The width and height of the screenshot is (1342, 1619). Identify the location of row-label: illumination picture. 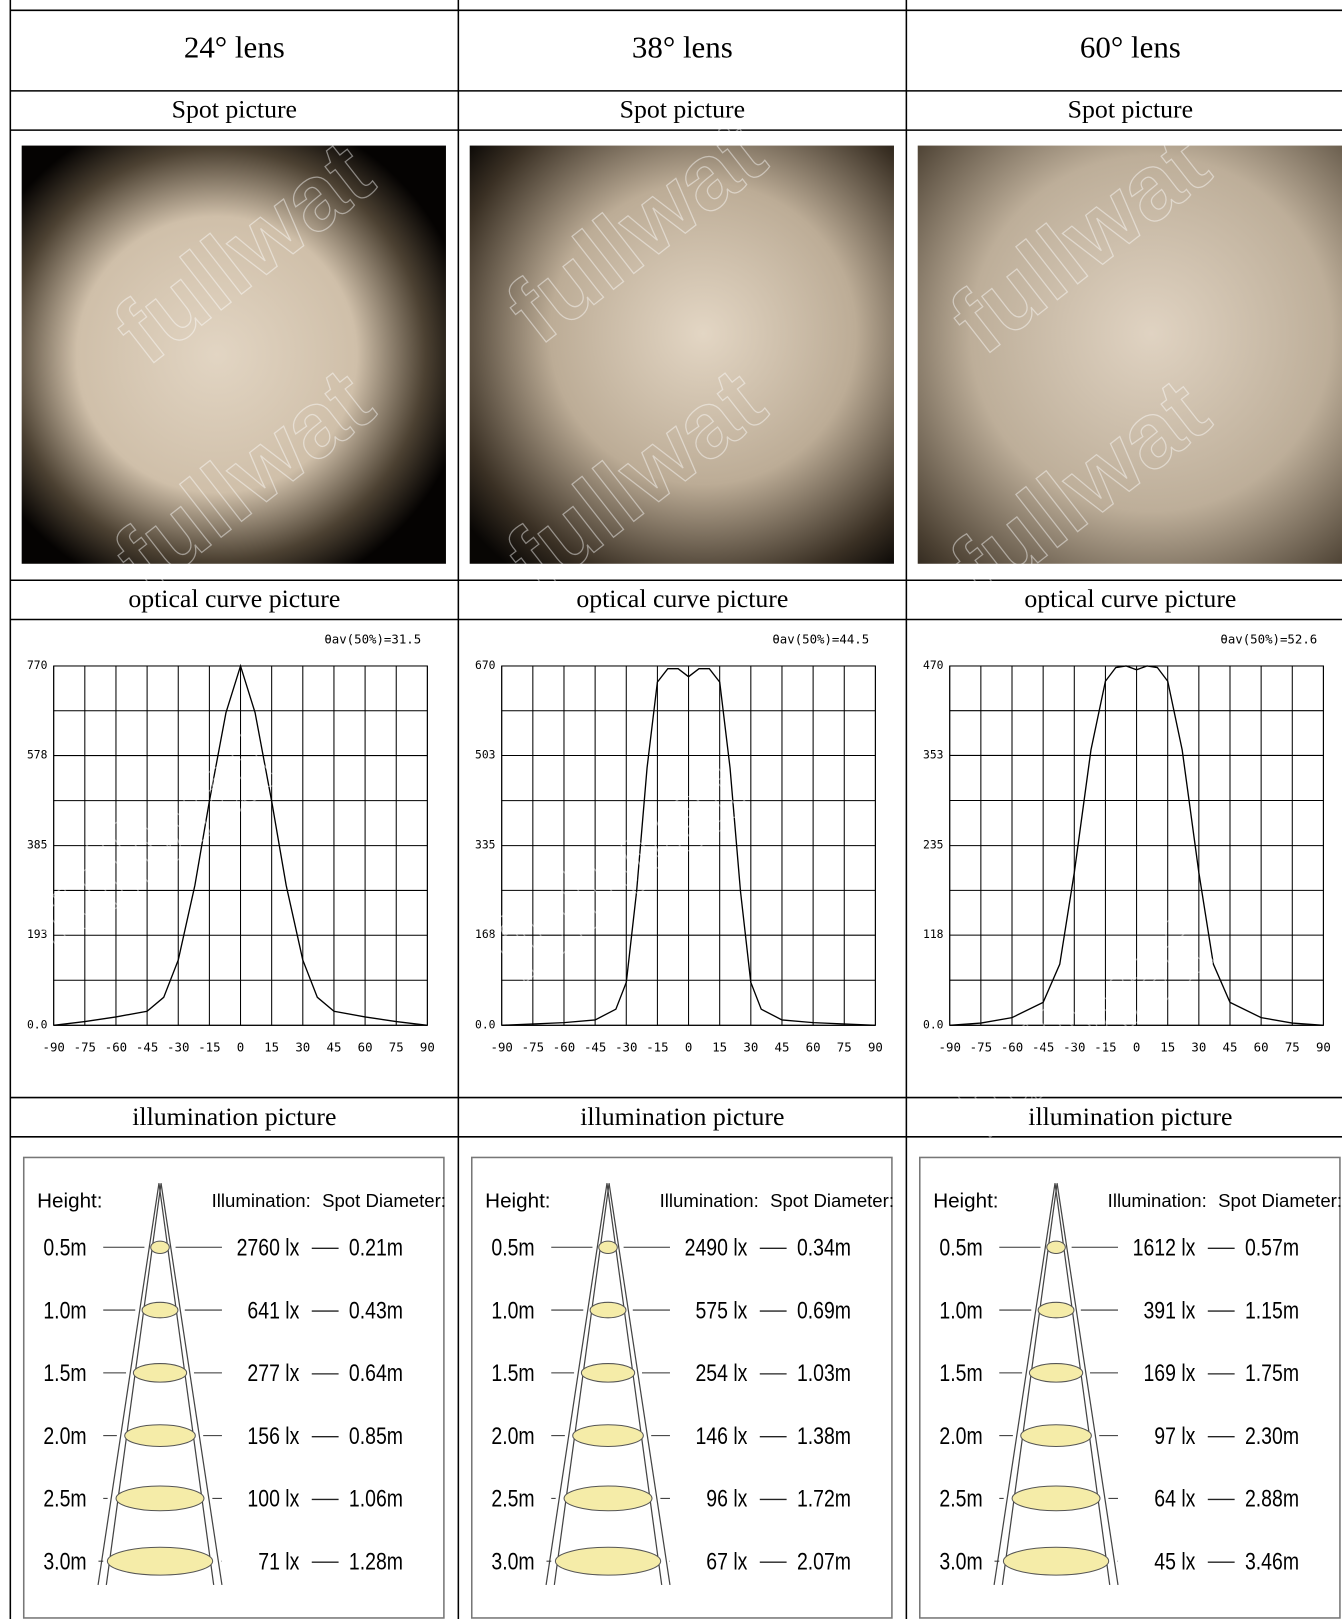
(1130, 1116).